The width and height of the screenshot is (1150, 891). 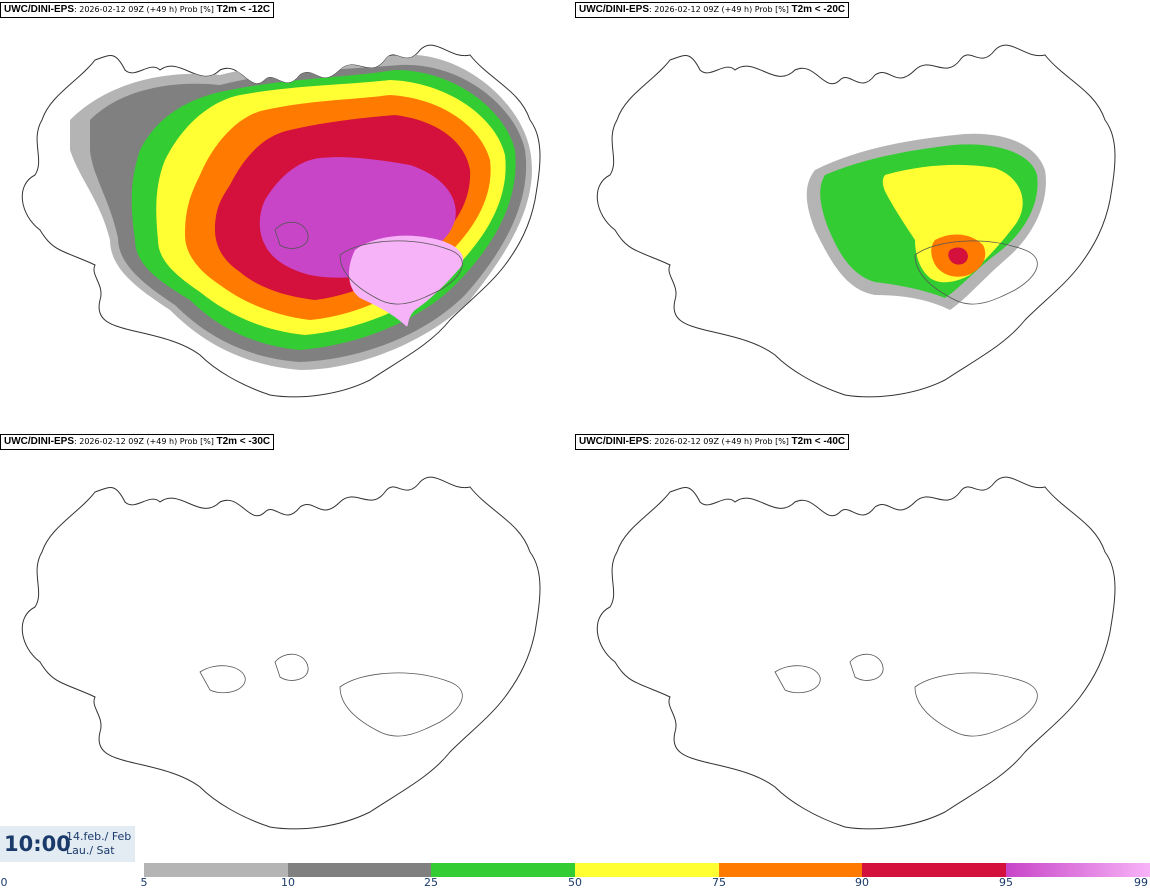 I want to click on colorbar-ticks: 0 5 10 25 50 75 90 95 99, so click(x=575, y=883).